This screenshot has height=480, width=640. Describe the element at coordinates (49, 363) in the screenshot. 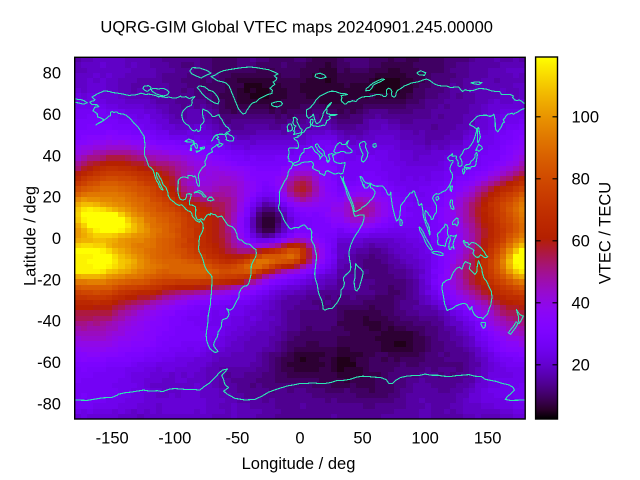

I see `svg-text: -60` at that location.